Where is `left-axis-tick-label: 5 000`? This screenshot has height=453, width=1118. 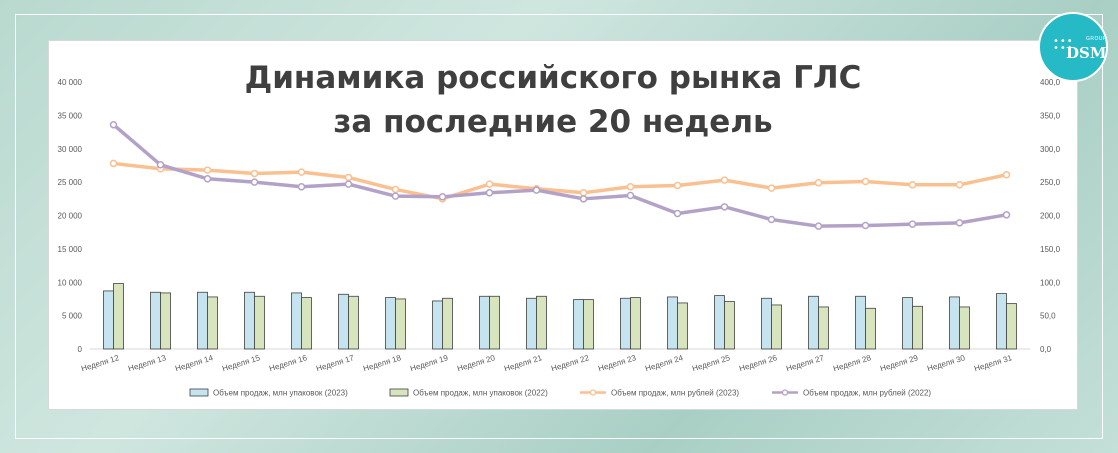
left-axis-tick-label: 5 000 is located at coordinates (72, 316).